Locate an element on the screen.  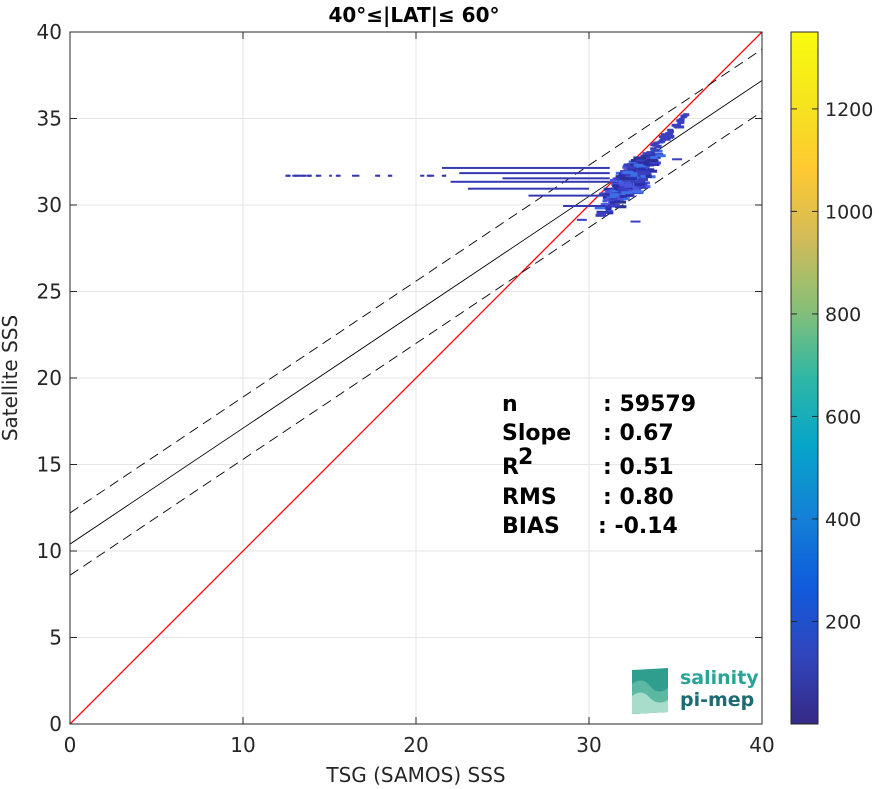
x-axis-label: TSG (SAMOS) SSS is located at coordinates (415, 775).